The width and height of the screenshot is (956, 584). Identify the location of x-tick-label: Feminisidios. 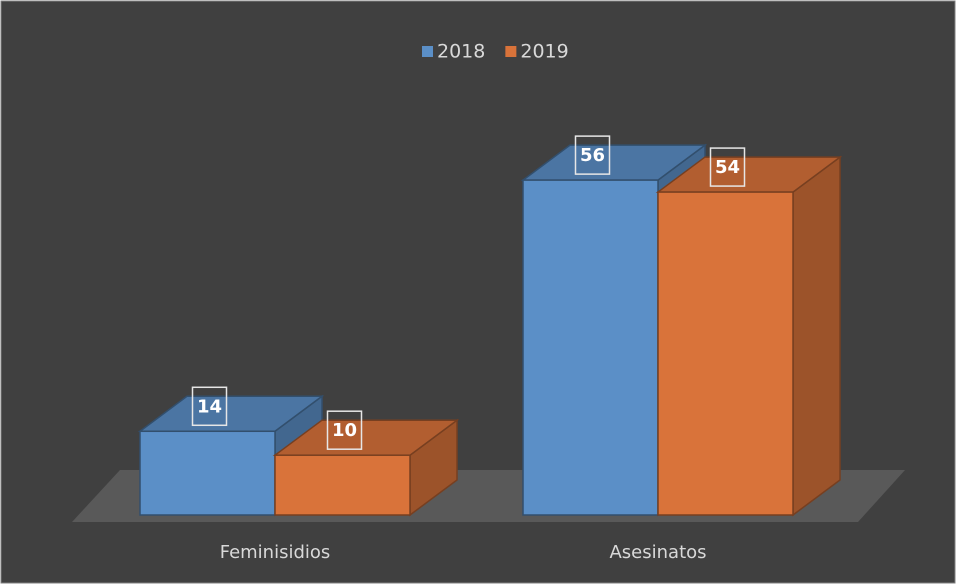
(275, 552).